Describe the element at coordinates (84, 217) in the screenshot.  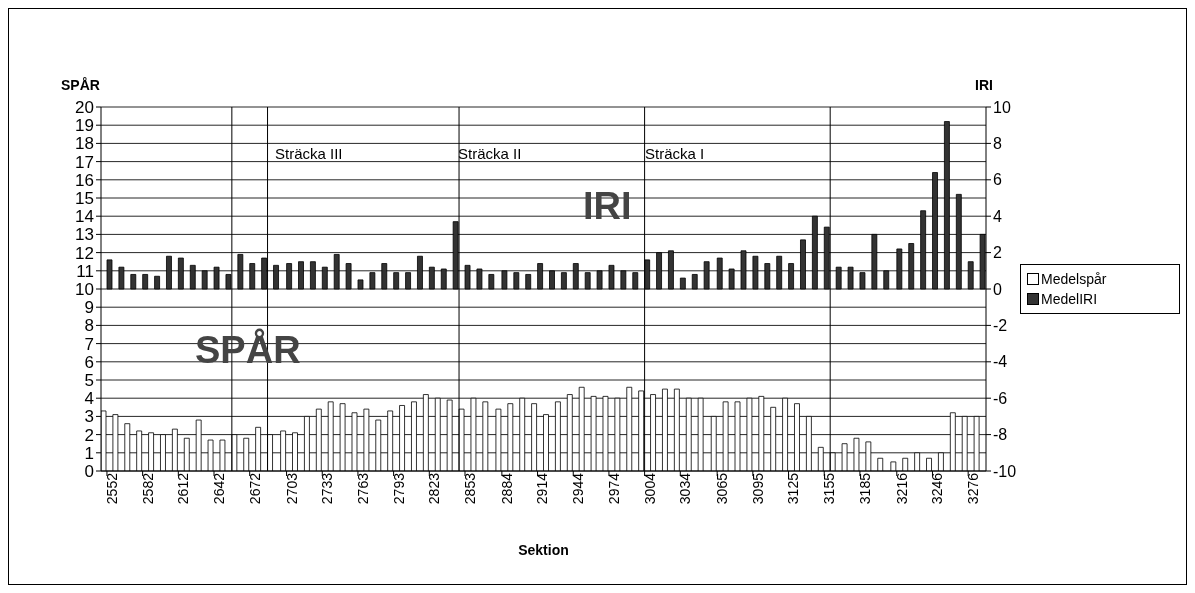
I see `y-tick-label: 14` at that location.